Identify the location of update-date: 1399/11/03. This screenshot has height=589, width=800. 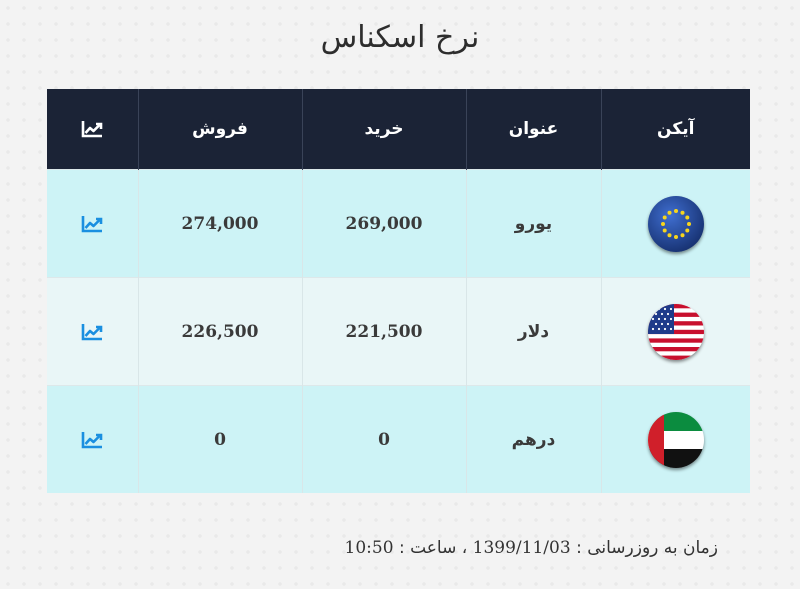
(521, 548).